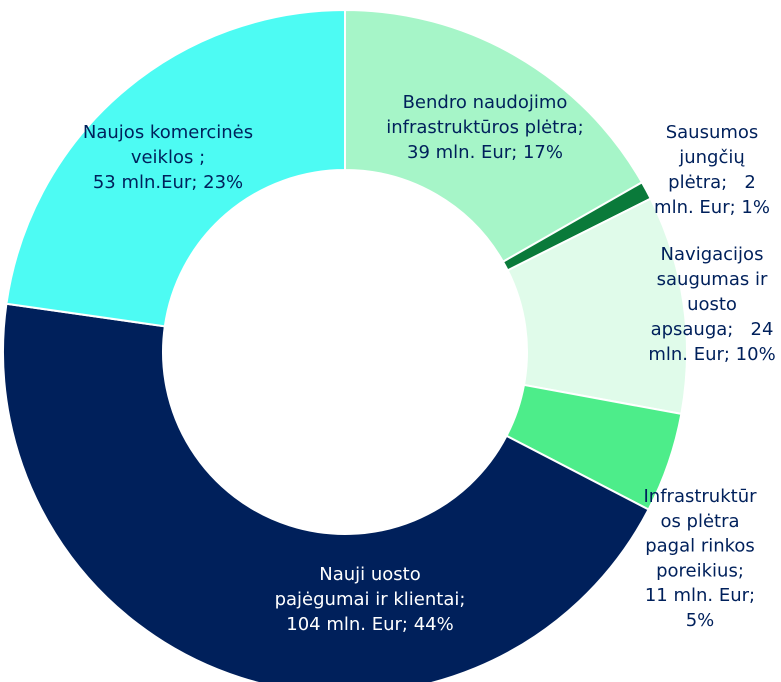 This screenshot has height=682, width=781. I want to click on data-label: Naujos komercinės, so click(168, 132).